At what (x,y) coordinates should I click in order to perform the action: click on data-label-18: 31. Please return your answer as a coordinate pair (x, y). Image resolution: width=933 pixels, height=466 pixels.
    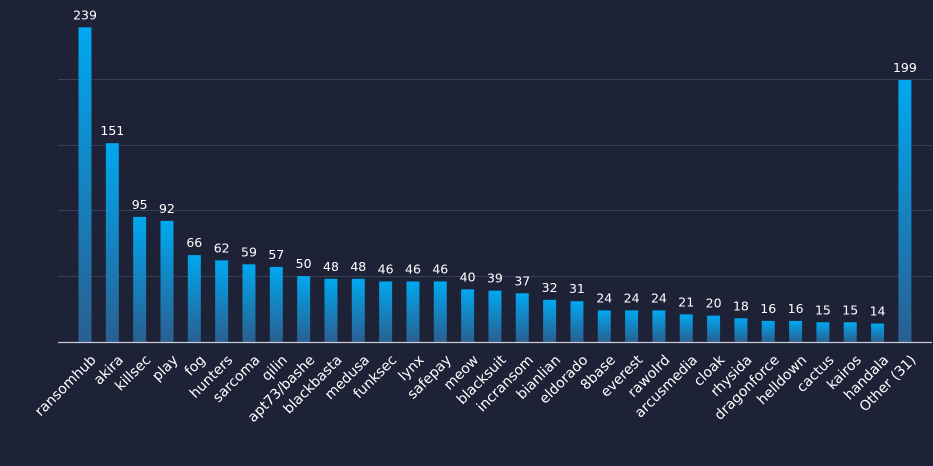
    Looking at the image, I should click on (577, 288).